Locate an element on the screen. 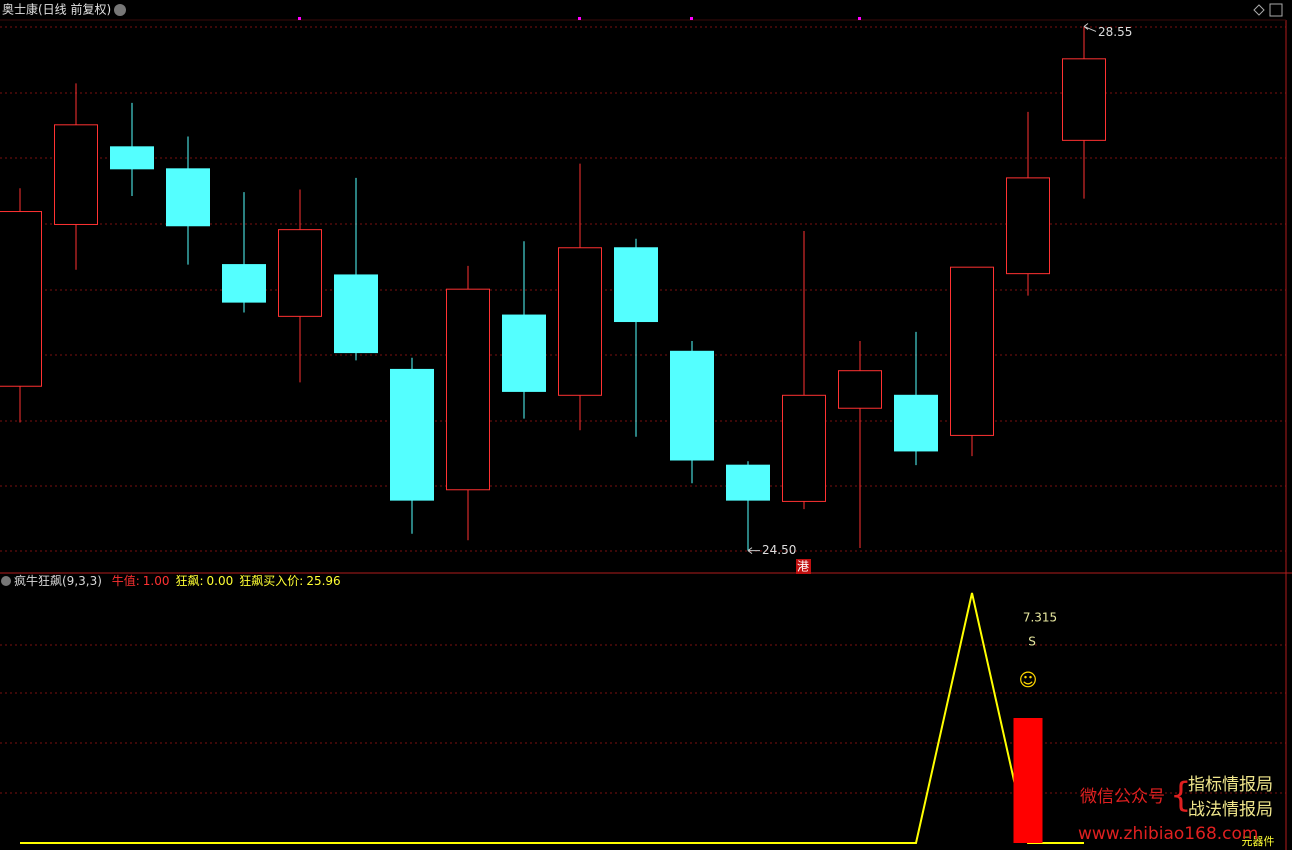 This screenshot has width=1292, height=850. legend-label: 狂飙买入价: is located at coordinates (271, 580).